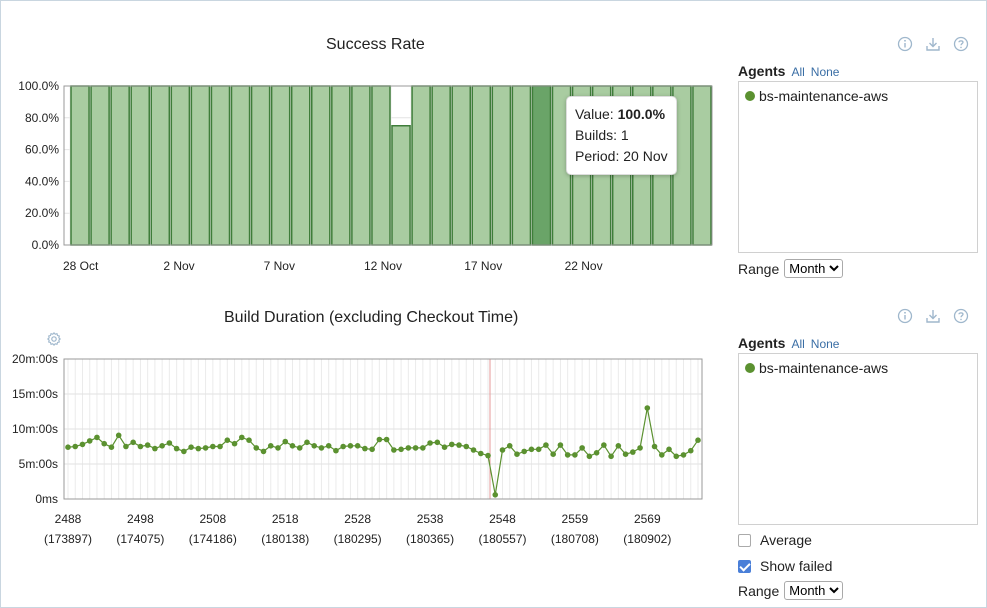 Image resolution: width=987 pixels, height=608 pixels. I want to click on x-tick-build: 2548, so click(502, 519).